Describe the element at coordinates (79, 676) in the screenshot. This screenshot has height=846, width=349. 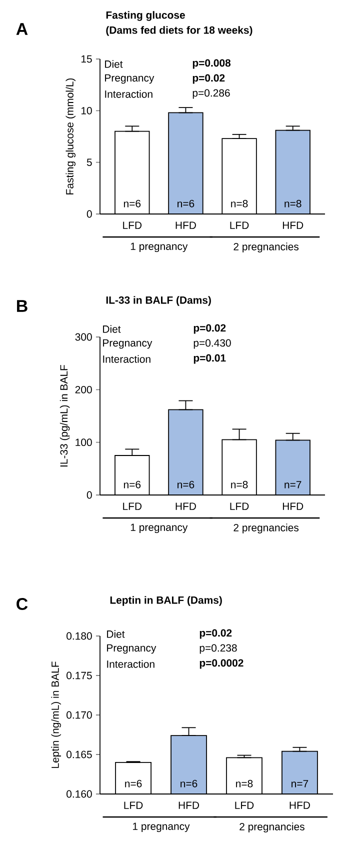
I see `y-tick-label: 0.175` at that location.